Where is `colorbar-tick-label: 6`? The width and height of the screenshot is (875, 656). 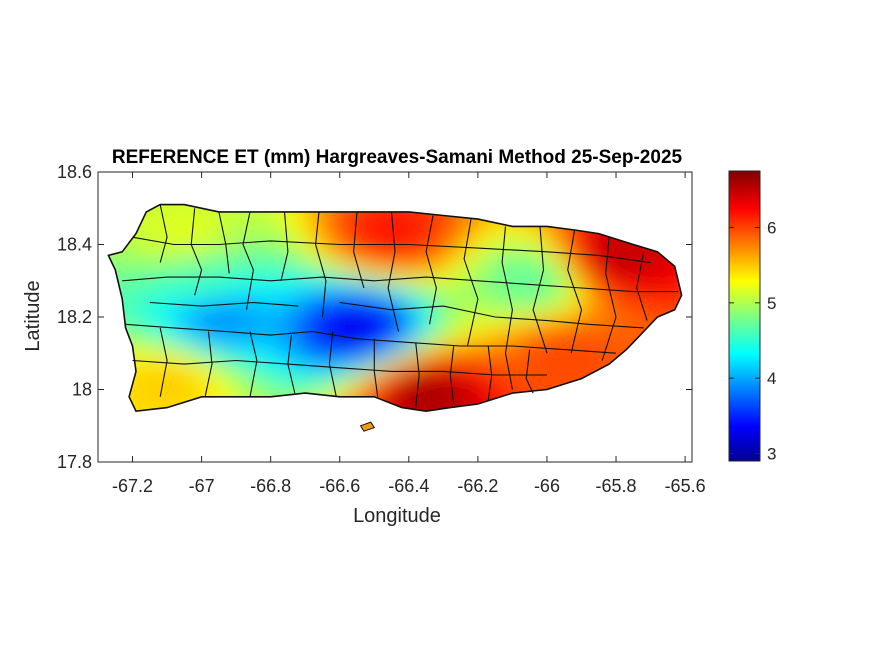 colorbar-tick-label: 6 is located at coordinates (771, 227).